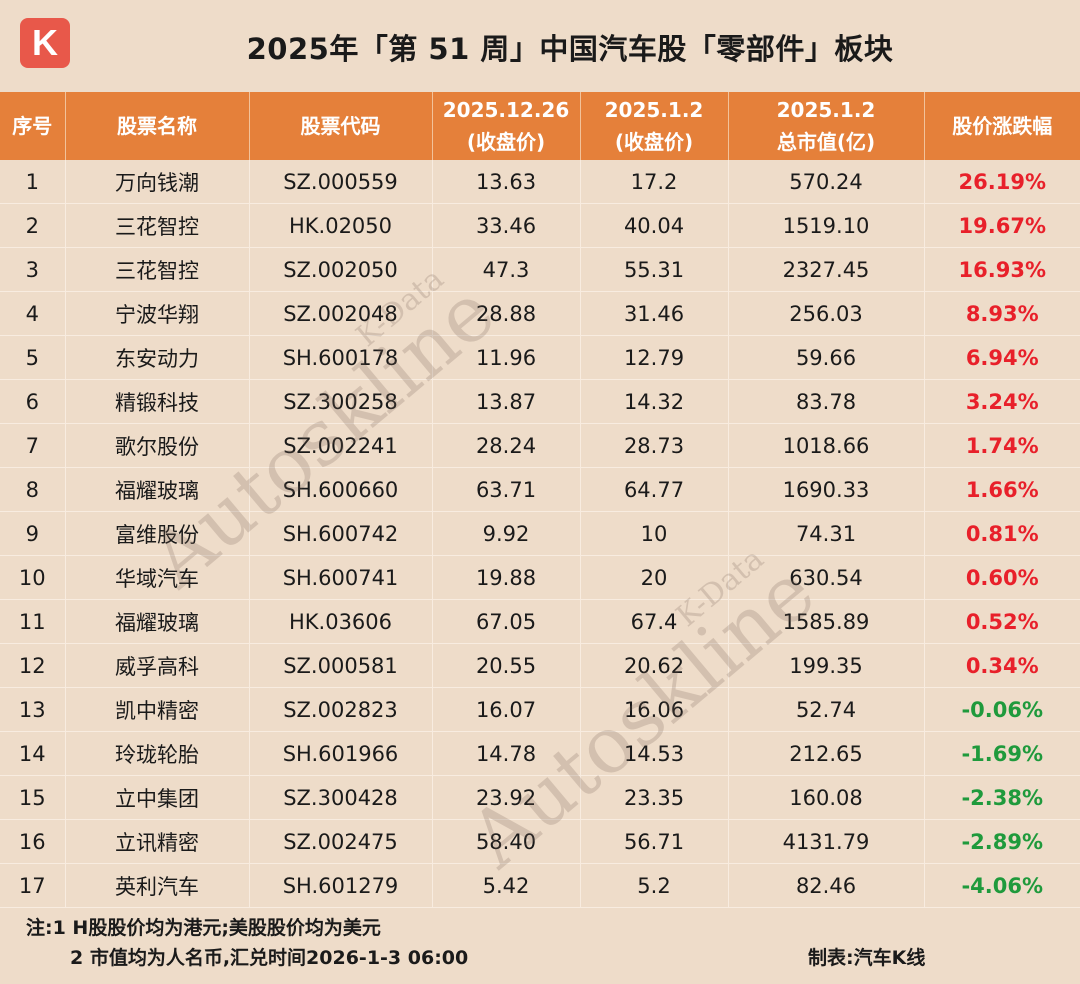 The image size is (1080, 984). What do you see at coordinates (157, 269) in the screenshot?
I see `stock-name: 三花智控` at bounding box center [157, 269].